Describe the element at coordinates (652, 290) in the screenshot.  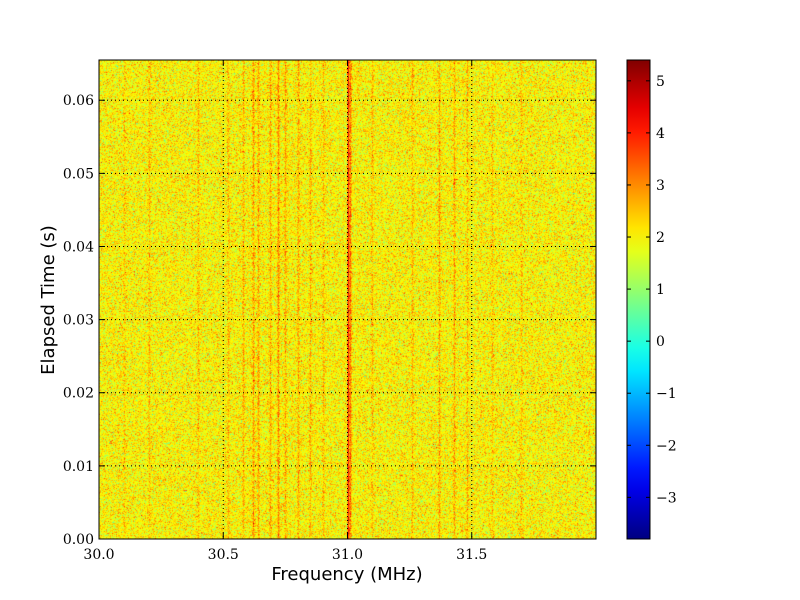
I see `colorbar-ticks: −3 −2 −1 0 1 2 3 4 5` at that location.